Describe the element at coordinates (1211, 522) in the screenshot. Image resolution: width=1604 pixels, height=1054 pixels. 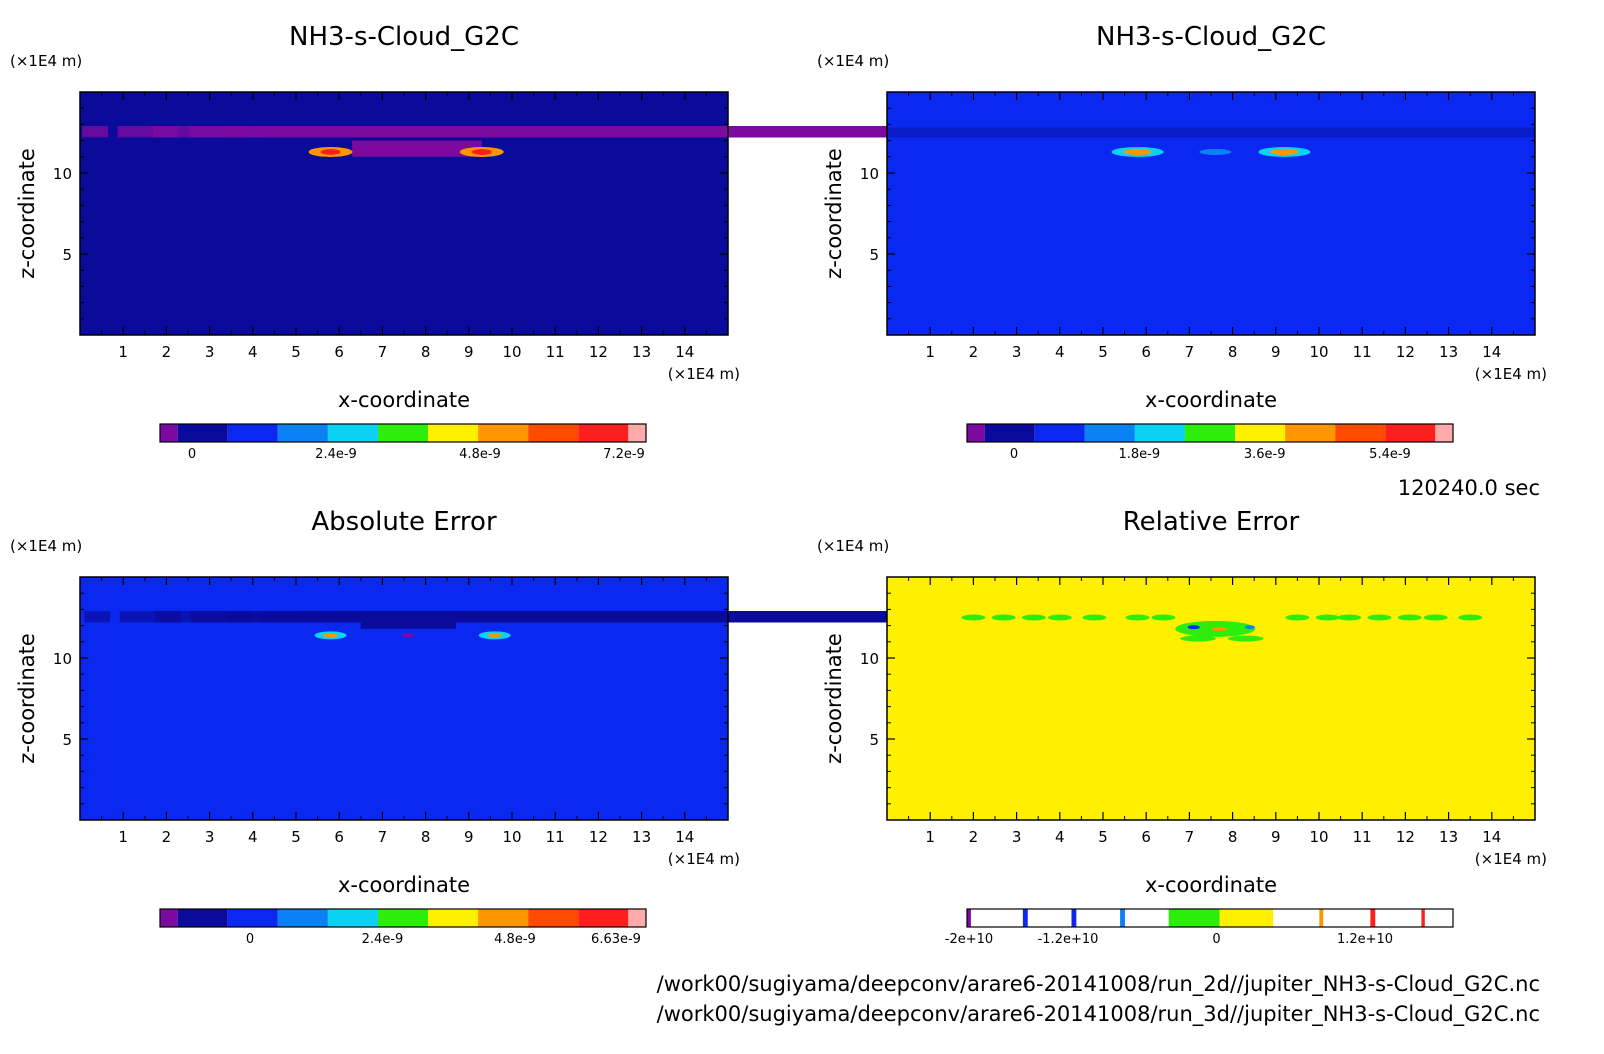
I see `chart-title: Relative Error` at that location.